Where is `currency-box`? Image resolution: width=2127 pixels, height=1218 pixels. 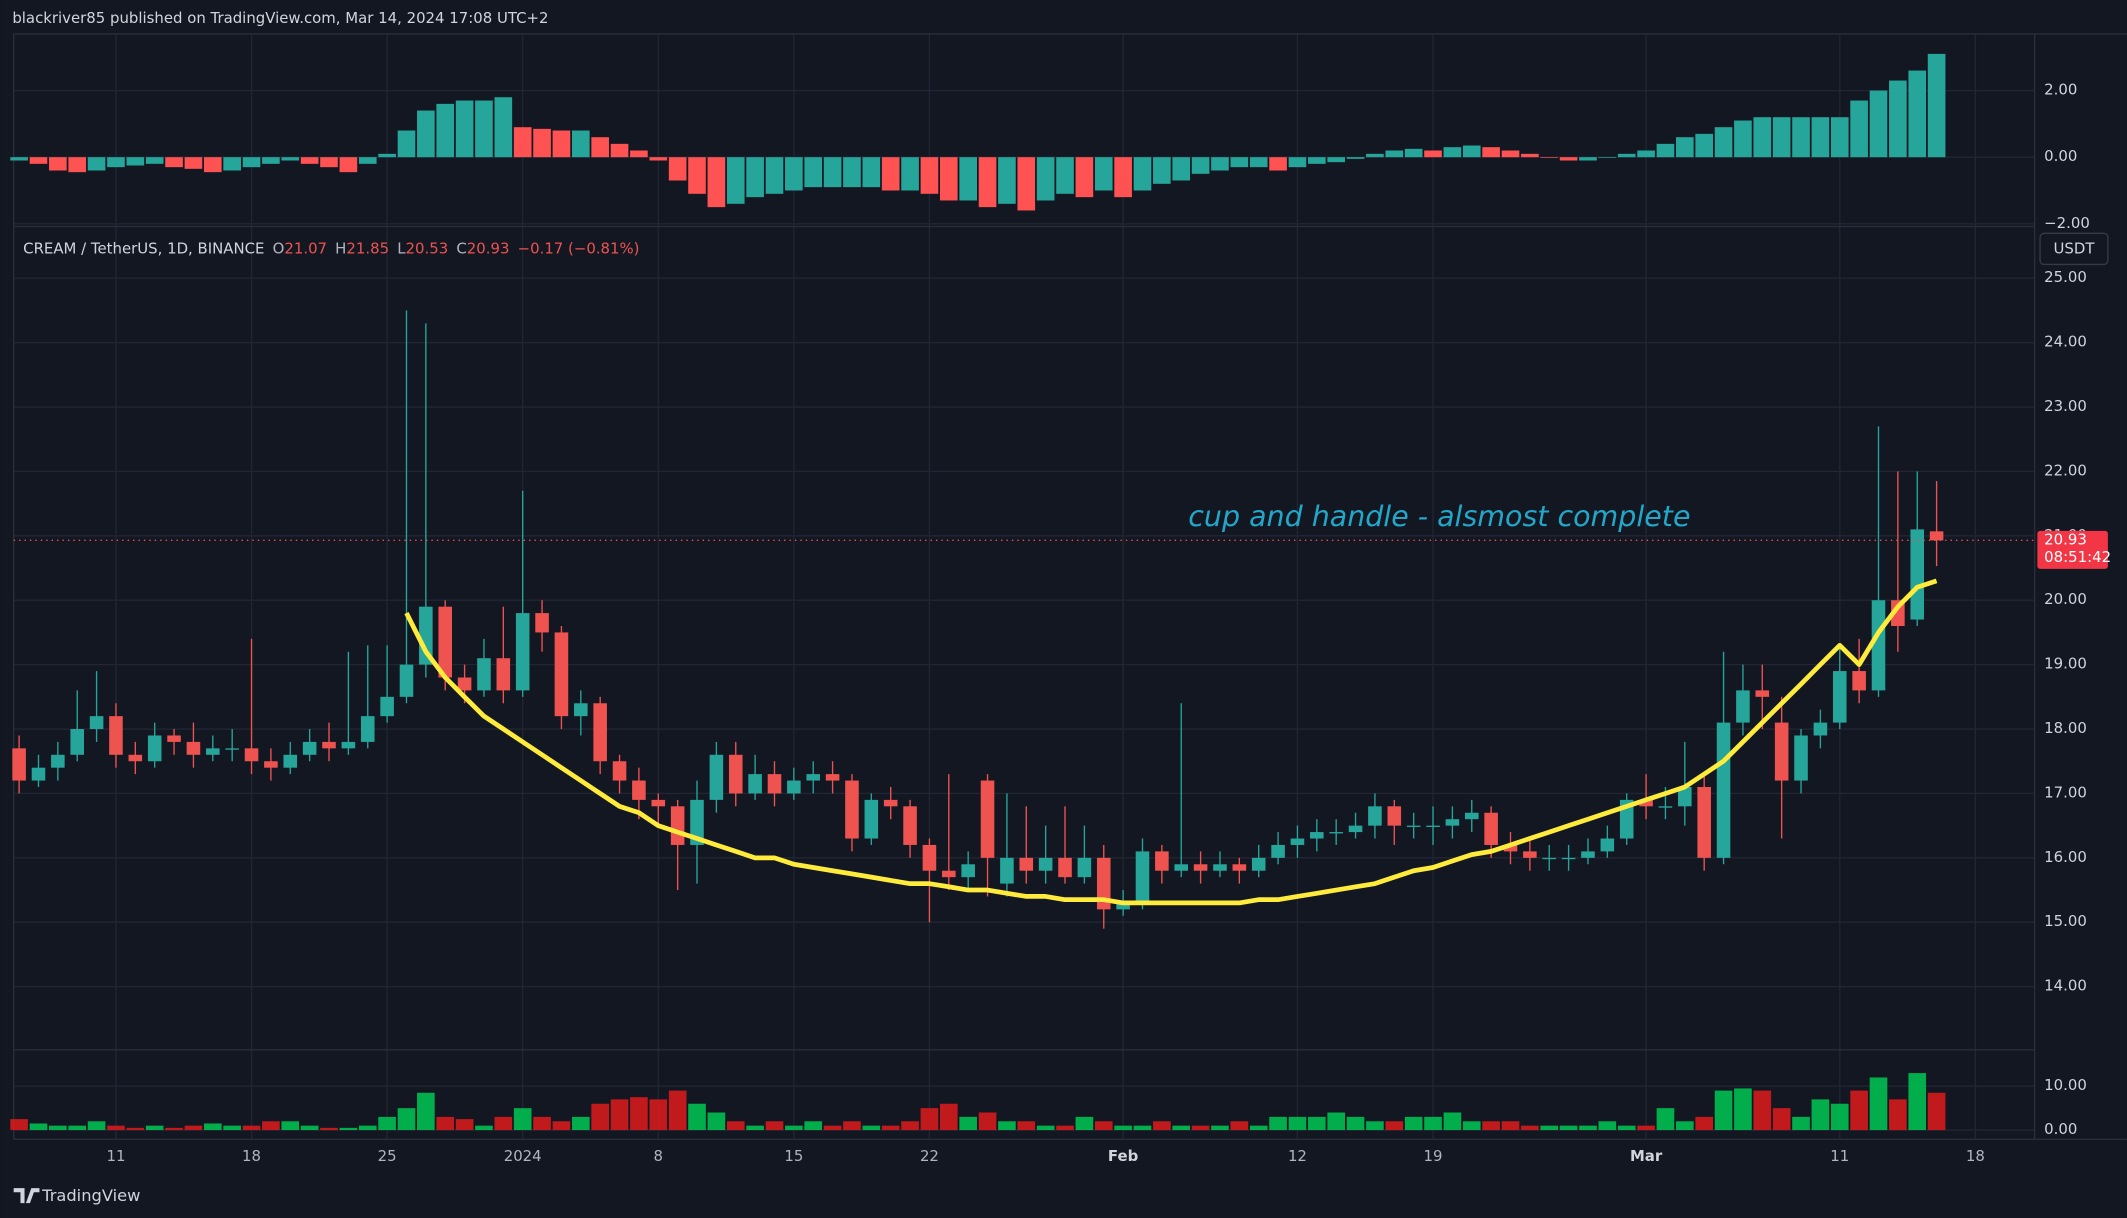 currency-box is located at coordinates (2074, 249).